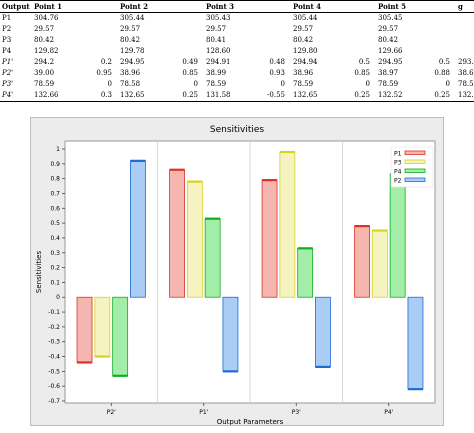 This screenshot has height=433, width=474. I want to click on x-axis-label: Output Parameters, so click(250, 421).